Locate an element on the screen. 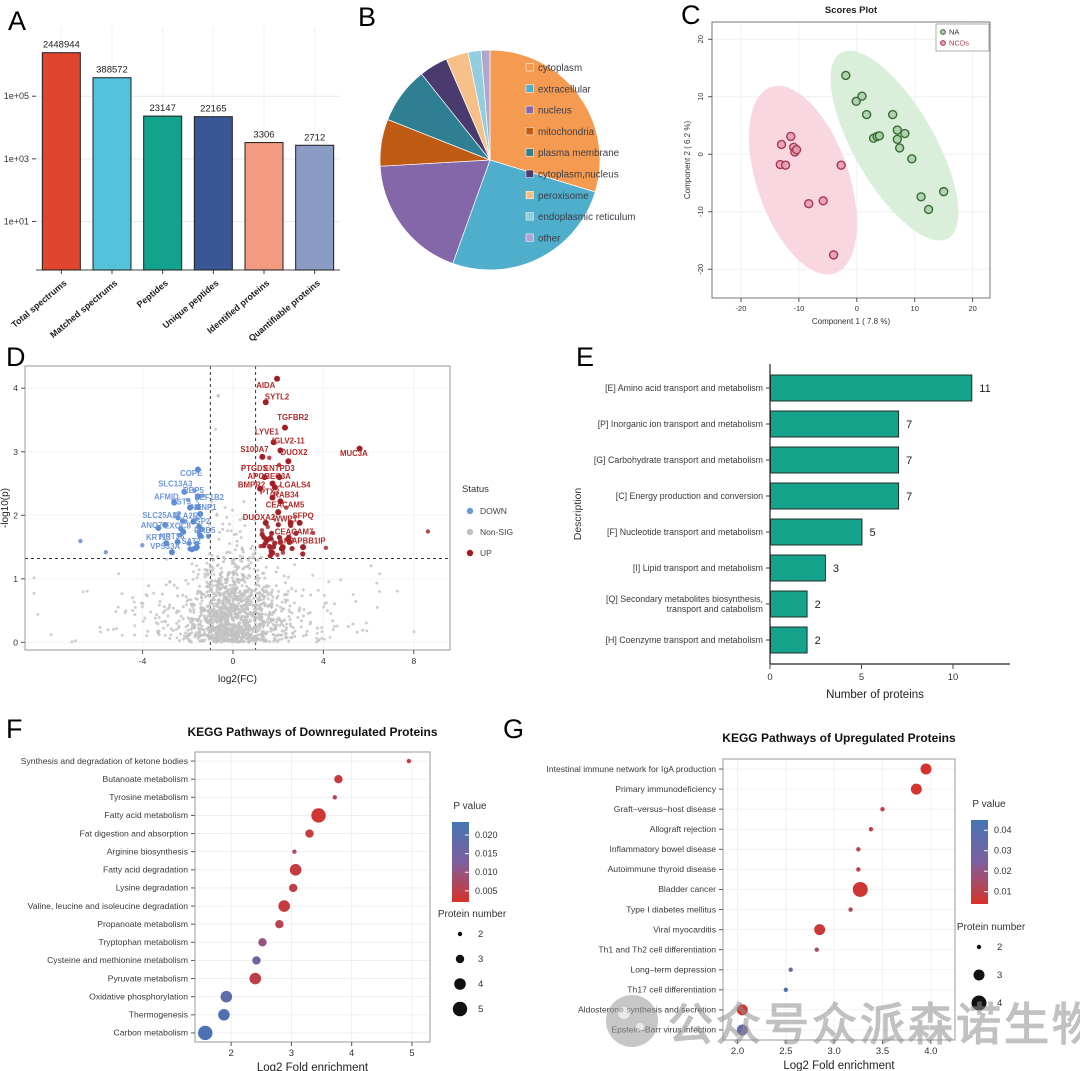 This screenshot has height=1071, width=1080. series is located at coordinates (853, 162).